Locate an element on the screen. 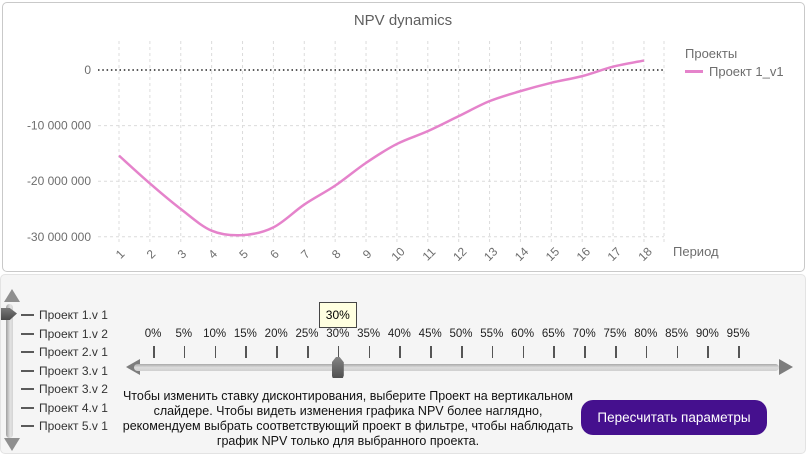 Image resolution: width=807 pixels, height=455 pixels. project-item-5: Проект 3.v 2 is located at coordinates (64, 389).